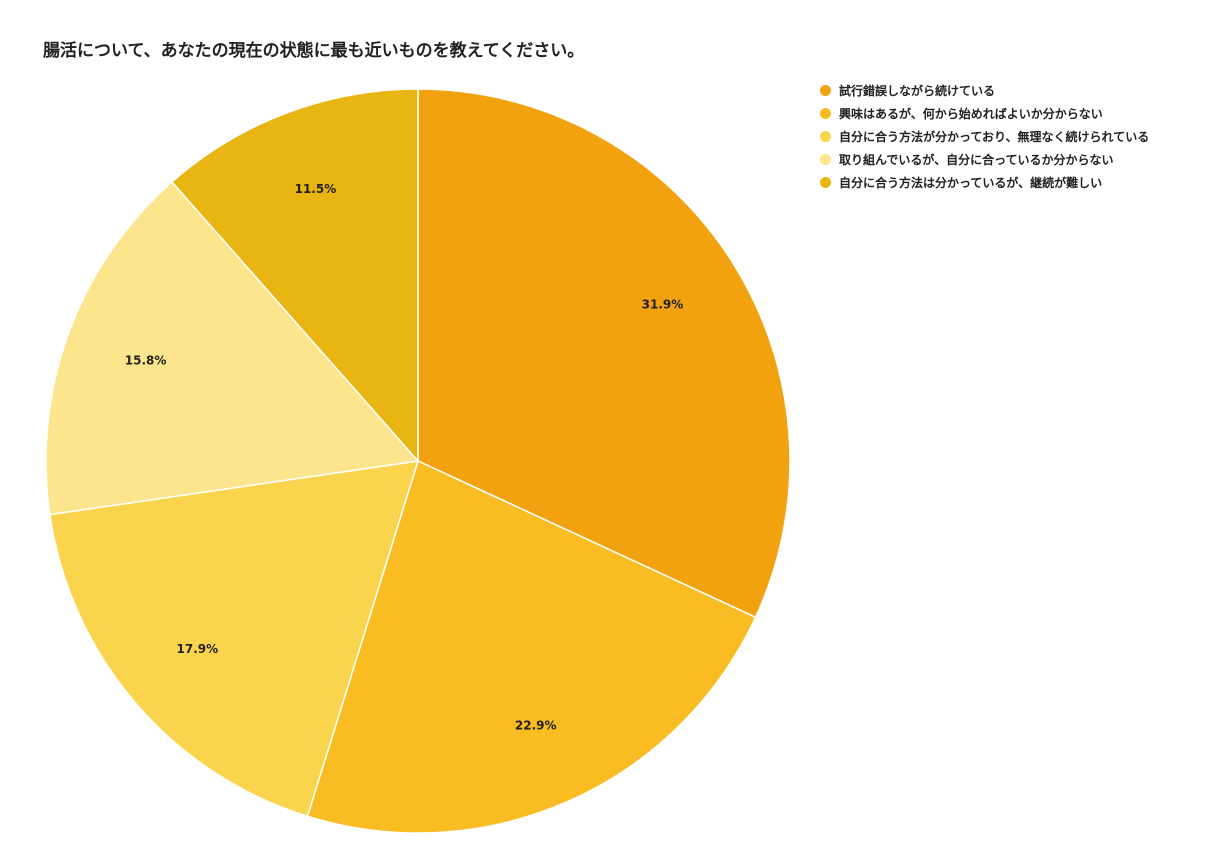  I want to click on slice-label-4: 15.8%, so click(146, 360).